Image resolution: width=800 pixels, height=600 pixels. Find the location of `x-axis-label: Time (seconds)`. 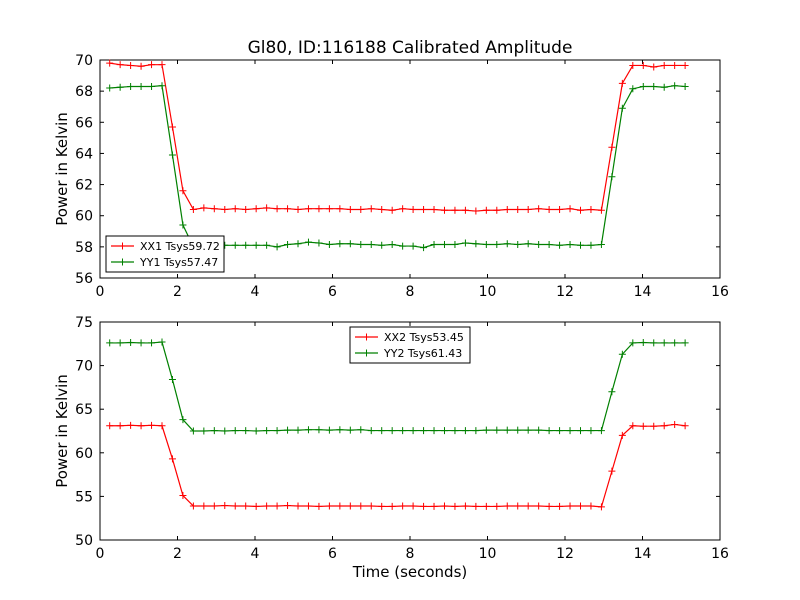

x-axis-label: Time (seconds) is located at coordinates (410, 572).